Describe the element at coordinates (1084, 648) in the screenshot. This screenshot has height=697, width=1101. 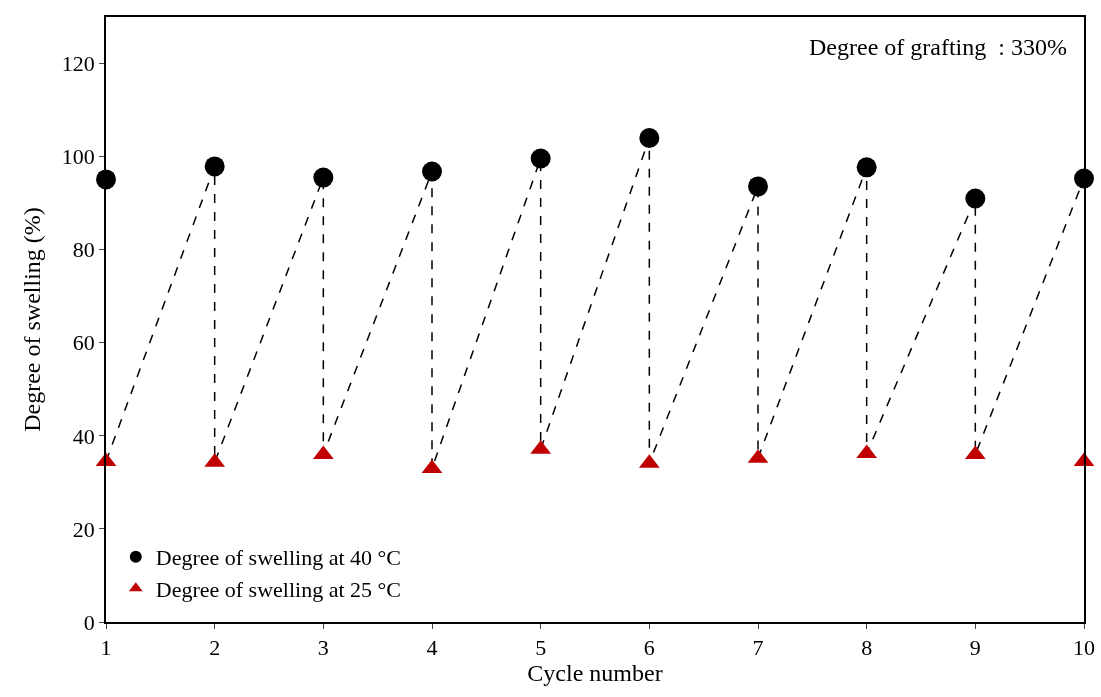
I see `x-tick-label: 10` at that location.